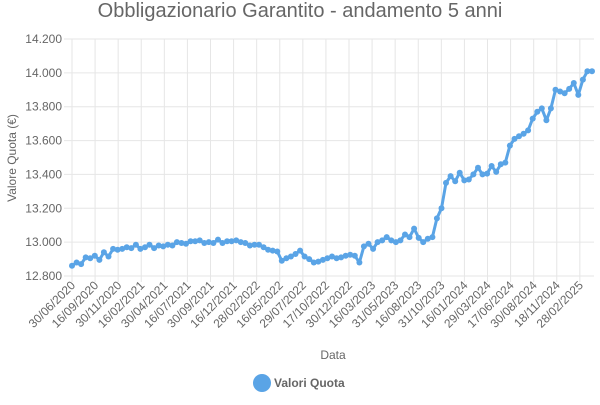 This screenshot has height=405, width=600. What do you see at coordinates (12, 158) in the screenshot?
I see `y-axis-title: Valore Quota (€)` at bounding box center [12, 158].